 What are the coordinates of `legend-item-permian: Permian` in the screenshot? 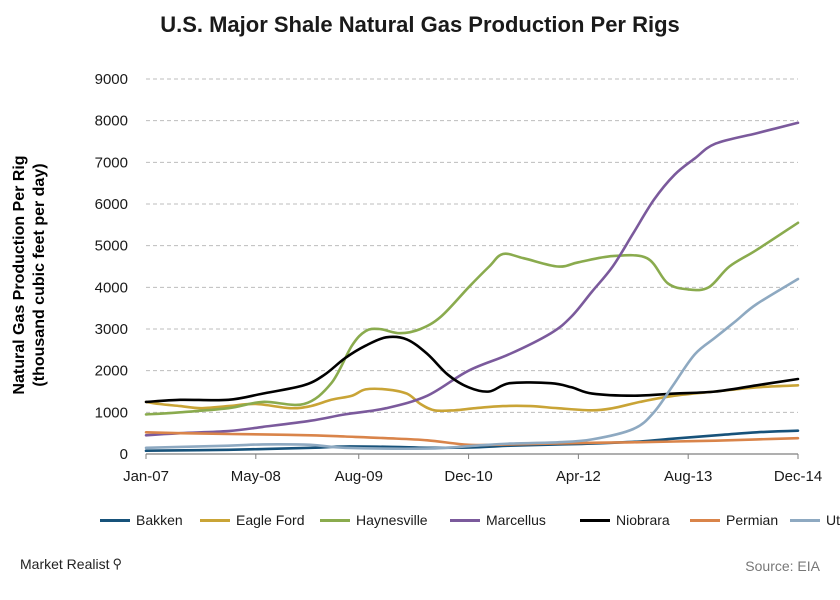 It's located at (734, 520).